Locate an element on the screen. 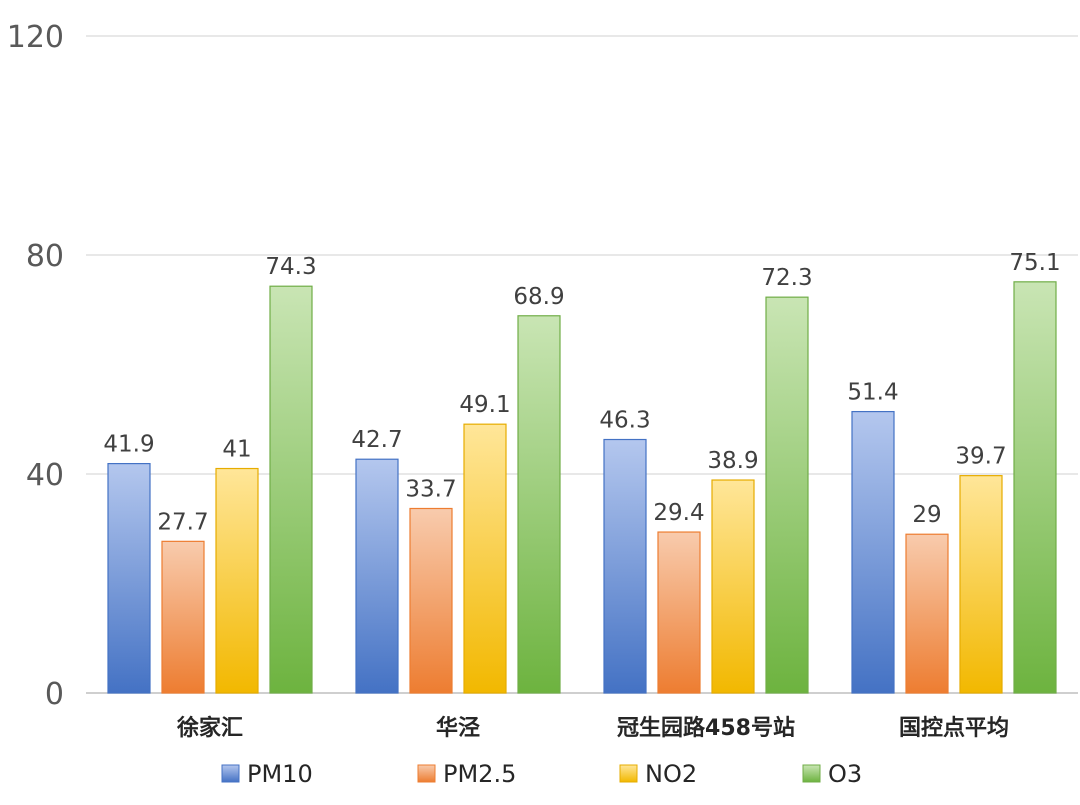 This screenshot has width=1080, height=805. x-tick-label: 华泾 is located at coordinates (458, 728).